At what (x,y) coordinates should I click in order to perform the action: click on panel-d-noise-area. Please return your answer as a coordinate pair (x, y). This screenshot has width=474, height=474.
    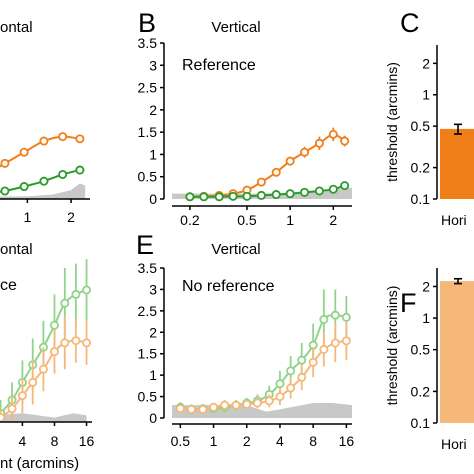
    Looking at the image, I should click on (43, 417).